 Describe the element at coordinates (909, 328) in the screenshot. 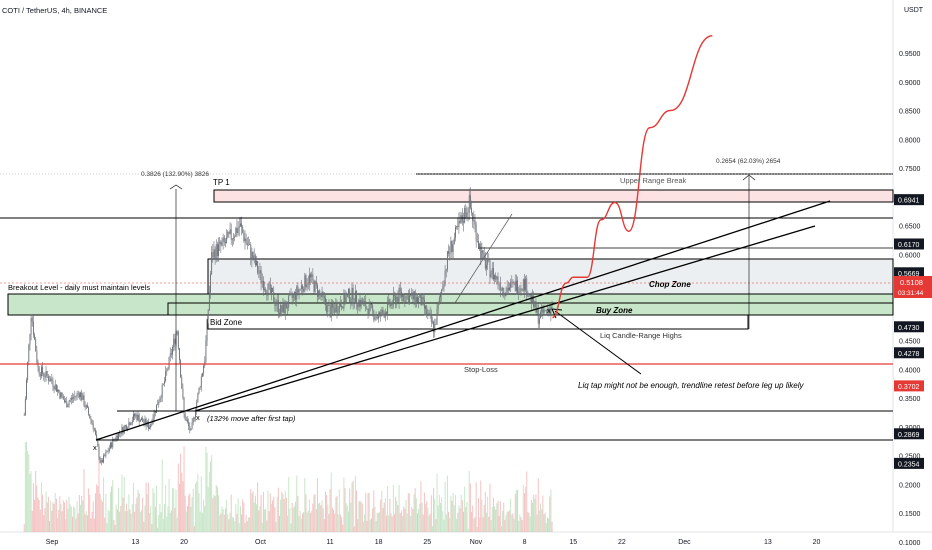

I see `level-badge-label: 0.4730` at that location.